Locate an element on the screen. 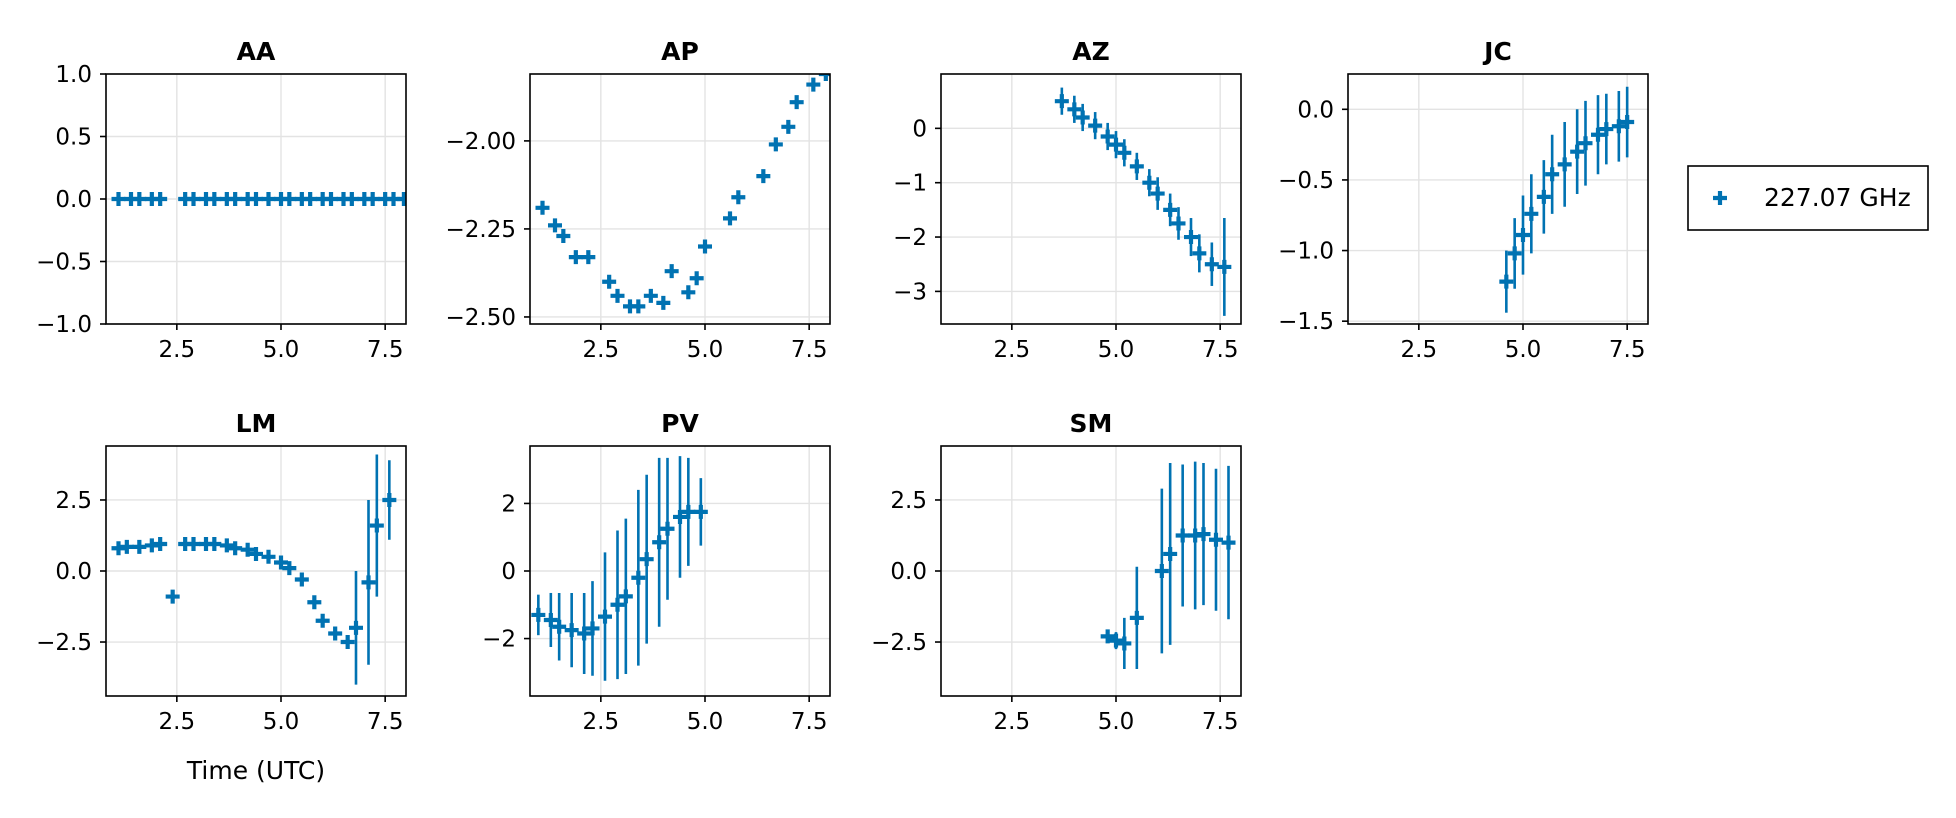  y-tick-label: −2 is located at coordinates (910, 238).